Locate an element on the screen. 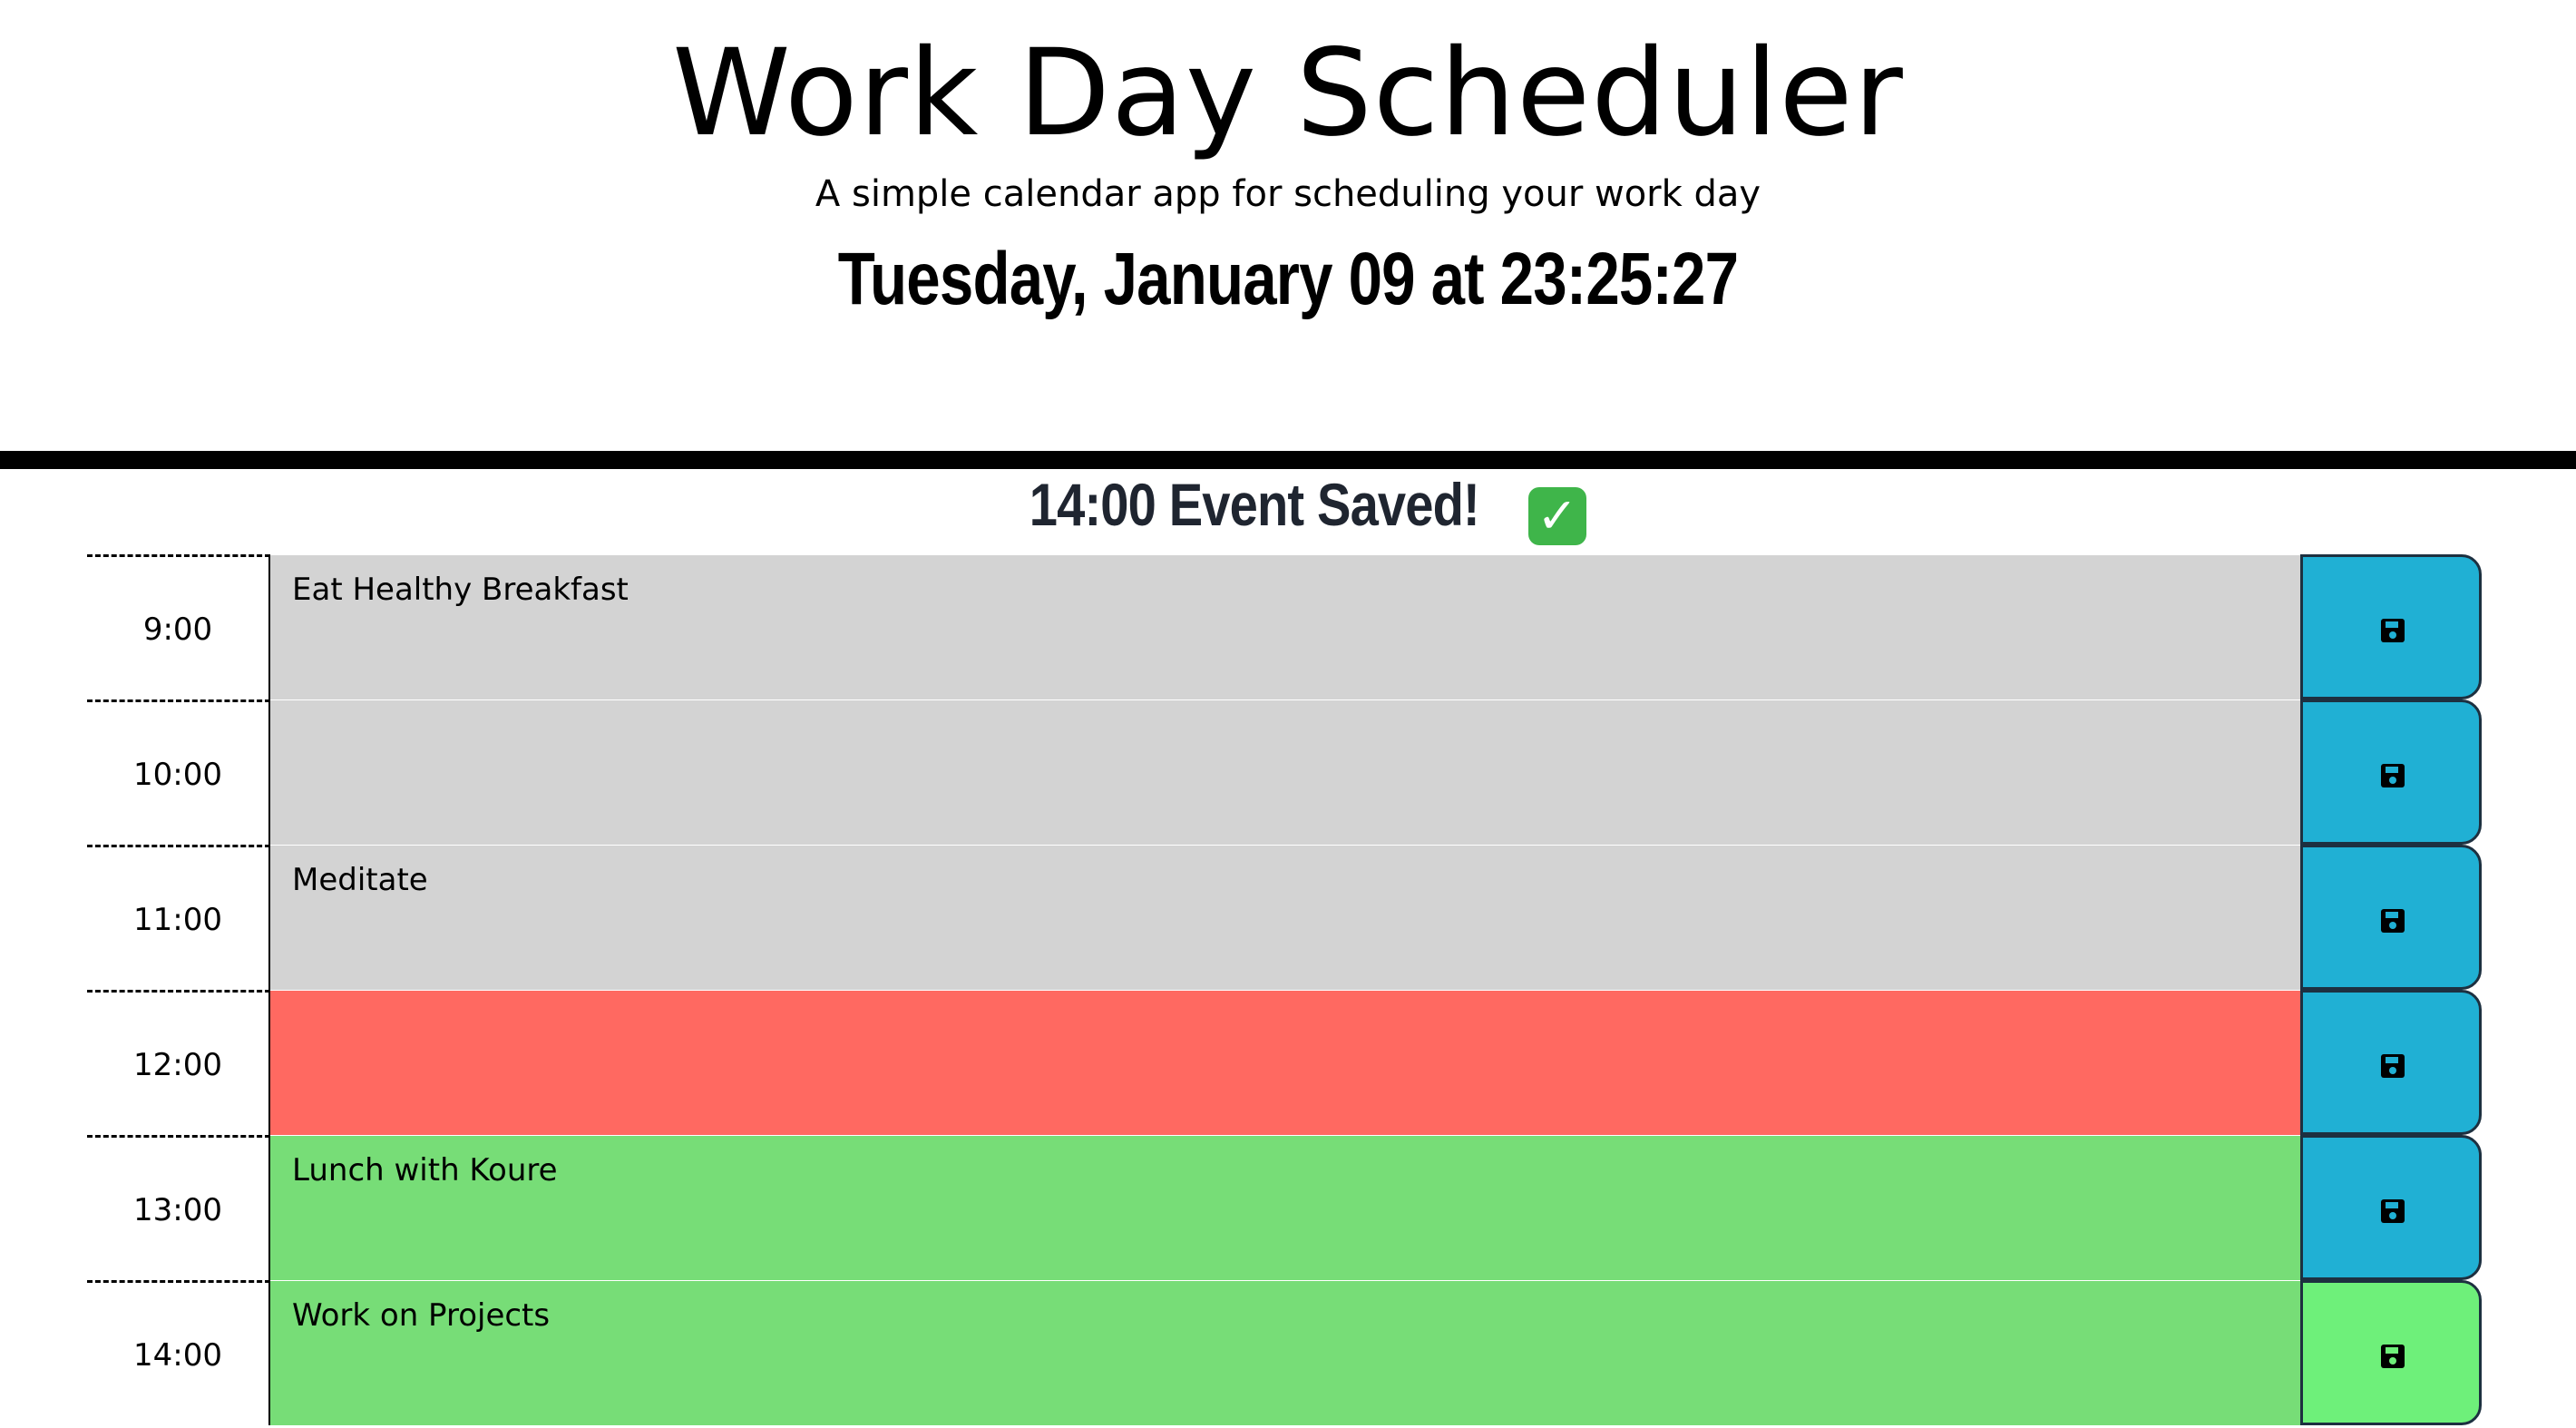 This screenshot has width=2576, height=1428. header-divider is located at coordinates (1288, 460).